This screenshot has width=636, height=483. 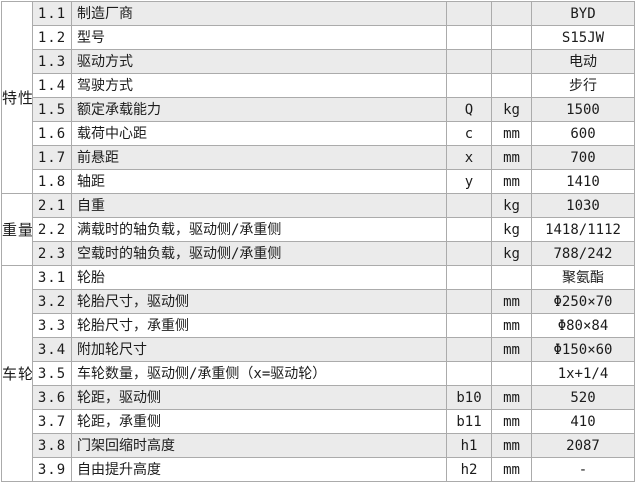 I want to click on symbol-cell: Q, so click(x=469, y=109).